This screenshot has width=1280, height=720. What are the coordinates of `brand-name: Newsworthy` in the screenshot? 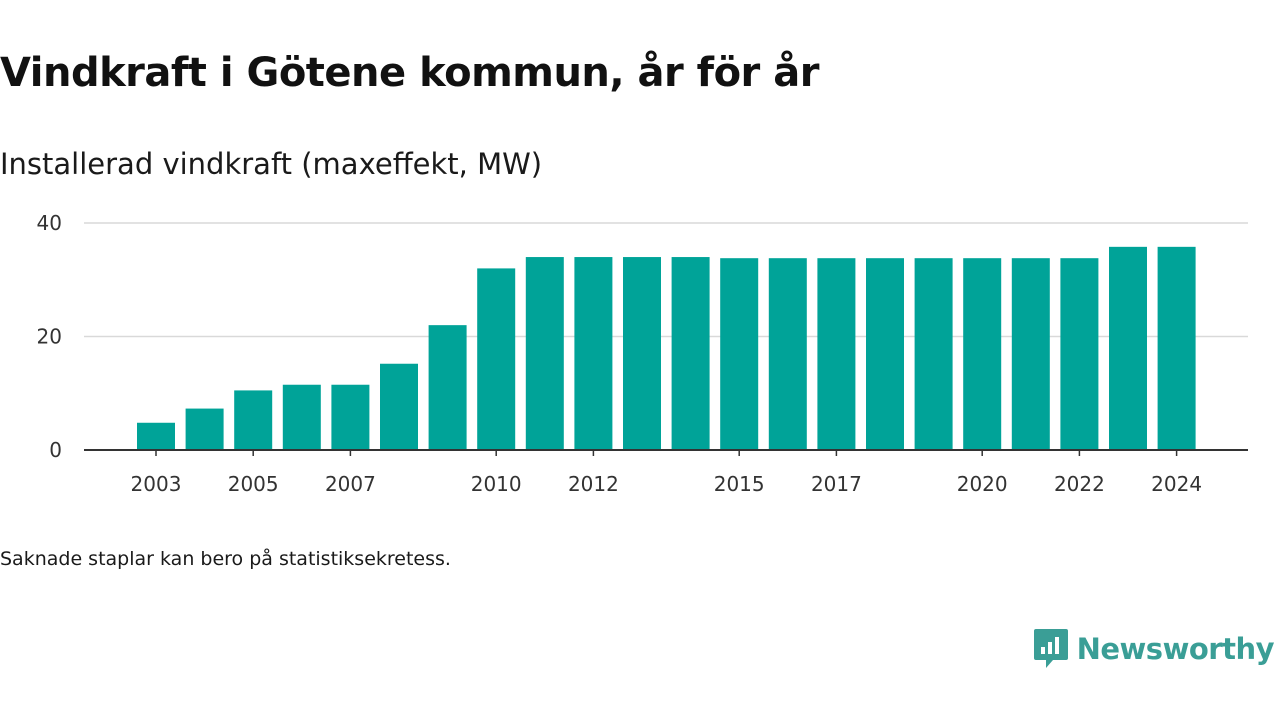 It's located at (1175, 649).